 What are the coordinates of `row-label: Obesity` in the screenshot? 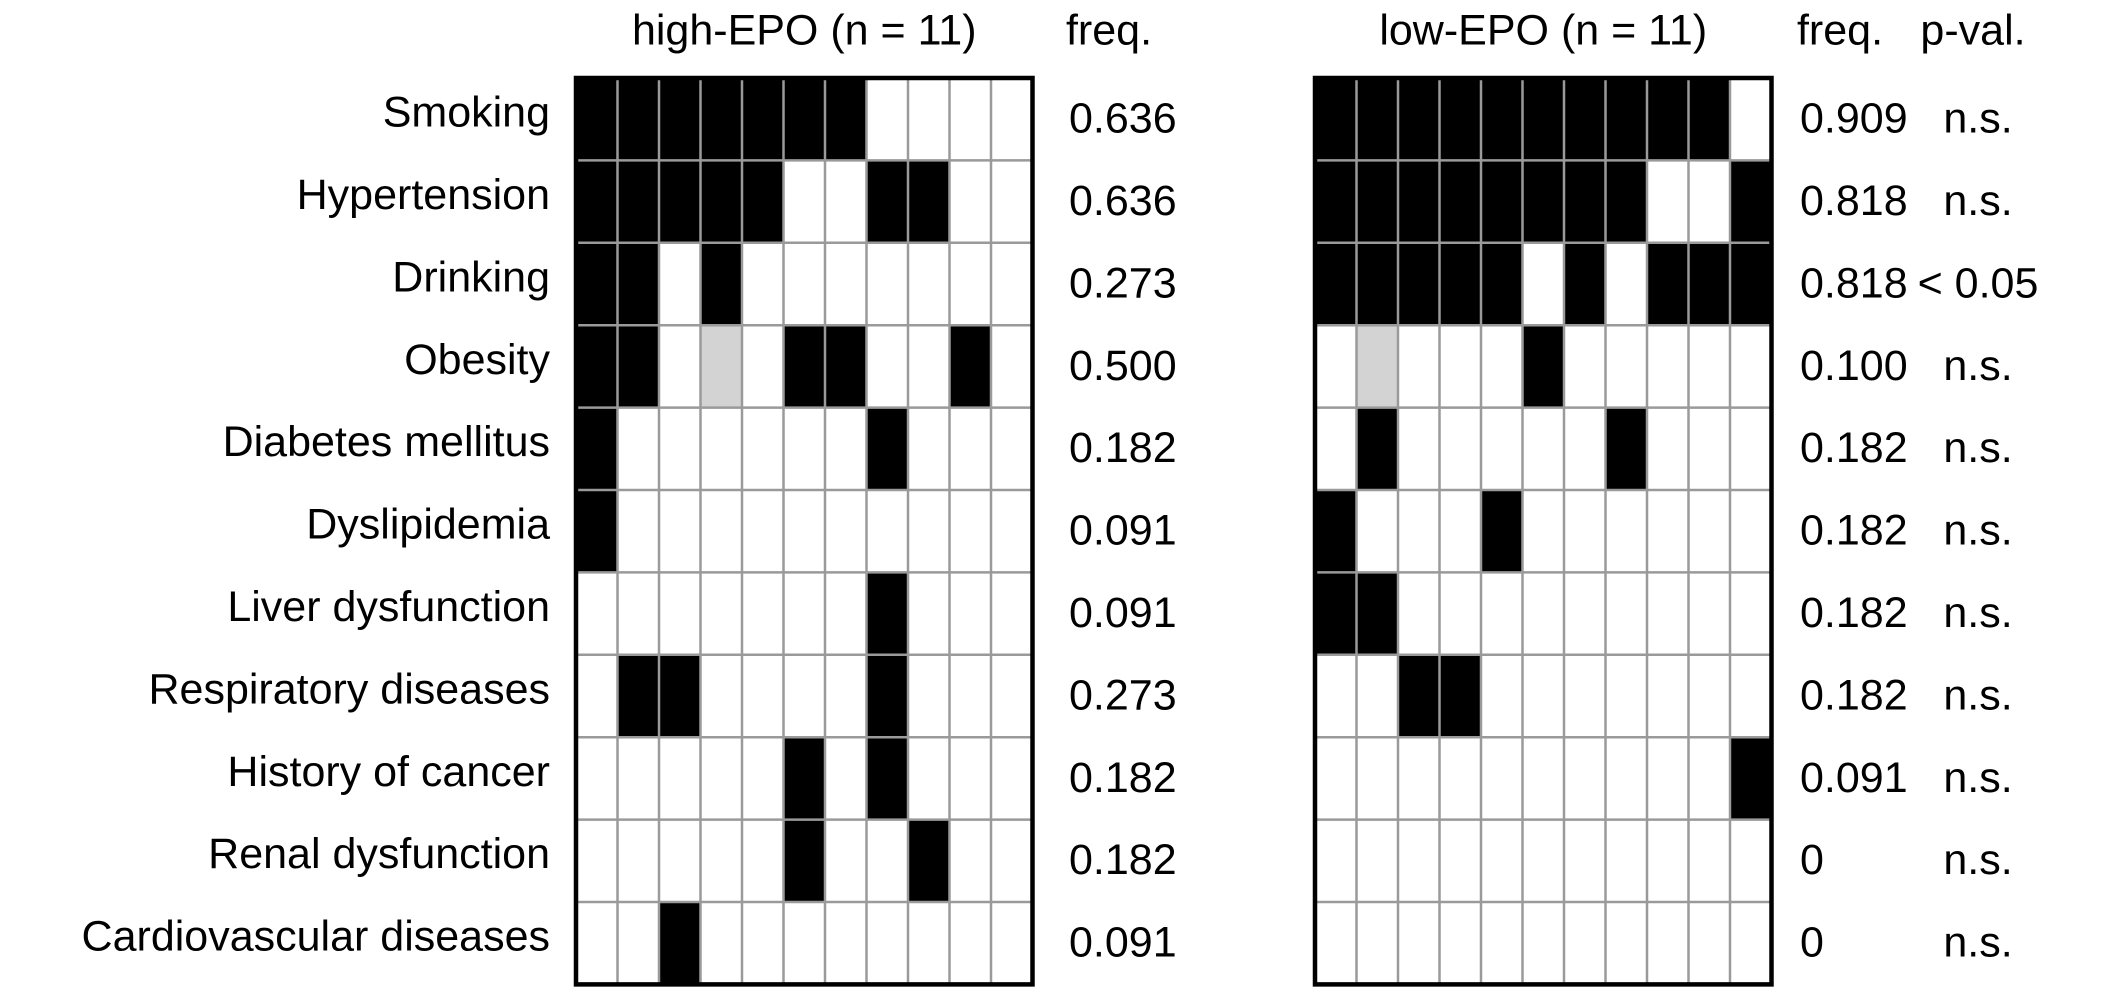 It's located at (477, 360).